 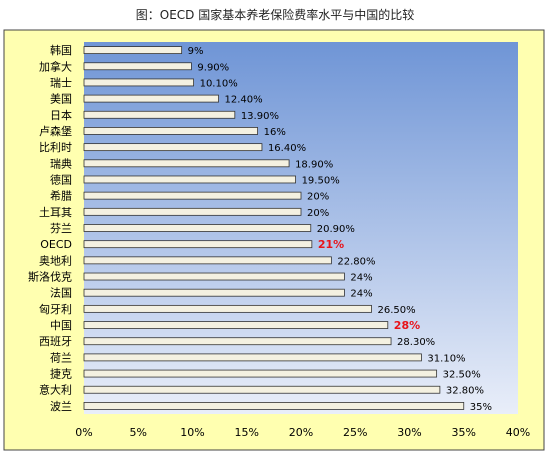 I want to click on data-label: 9%, so click(x=196, y=51).